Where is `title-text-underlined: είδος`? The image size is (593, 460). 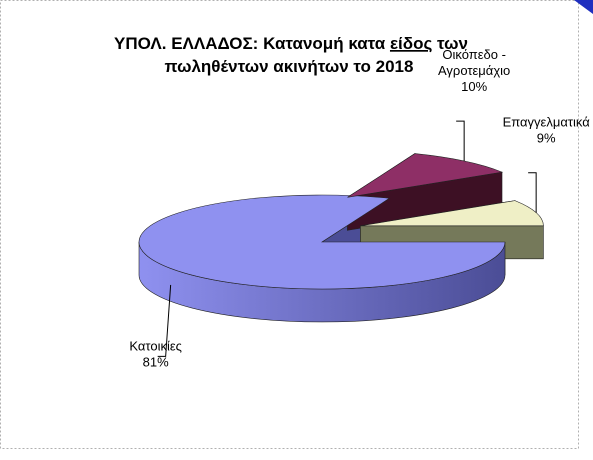 title-text-underlined: είδος is located at coordinates (411, 43).